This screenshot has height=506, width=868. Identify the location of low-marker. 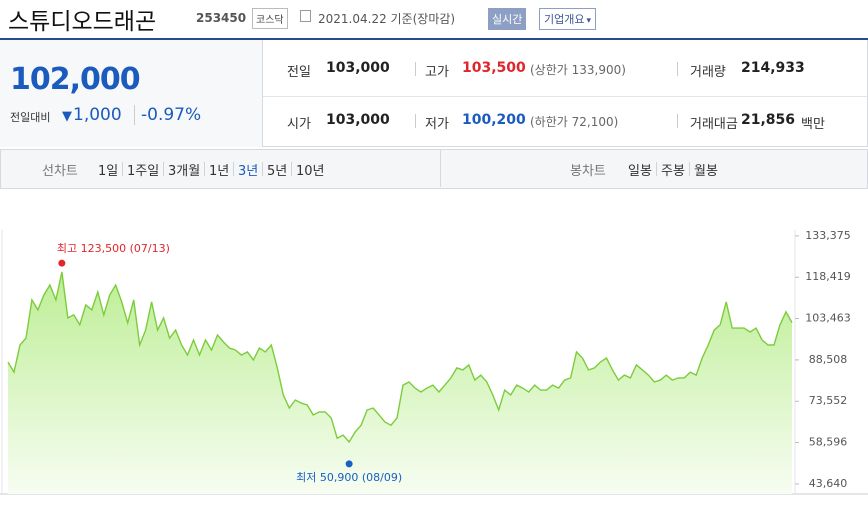
(349, 464).